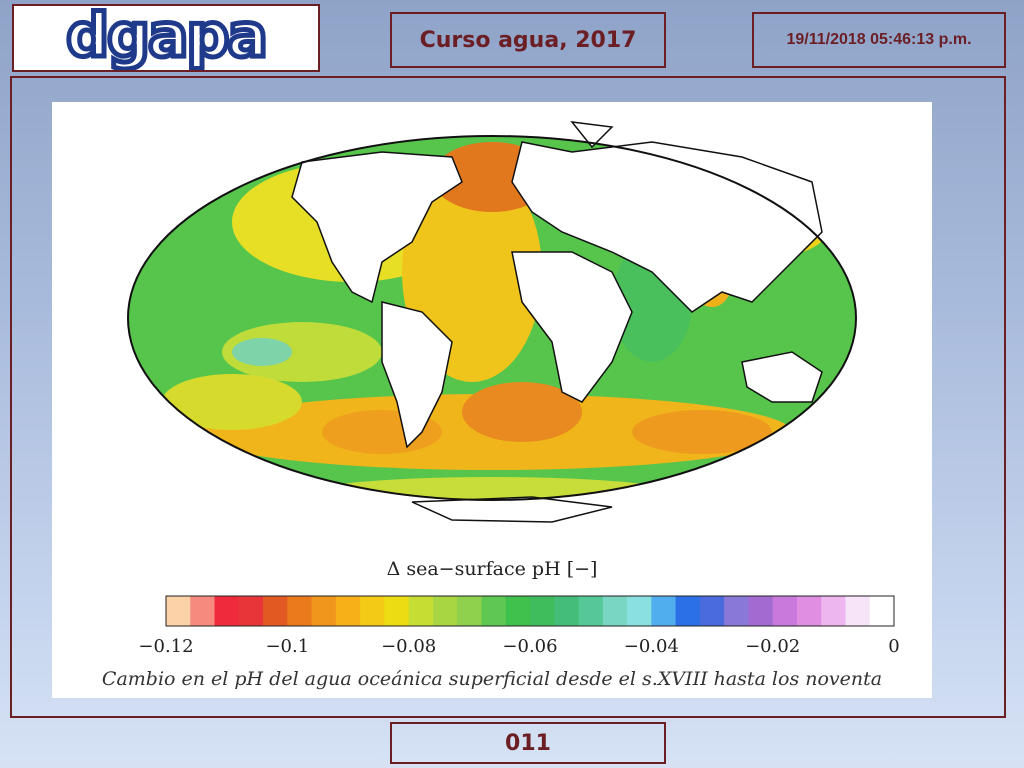 This screenshot has width=1024, height=768. I want to click on colorbar: −0.12 −0.1 −0.08 −0.06 −0.04 −0.02 0, so click(519, 626).